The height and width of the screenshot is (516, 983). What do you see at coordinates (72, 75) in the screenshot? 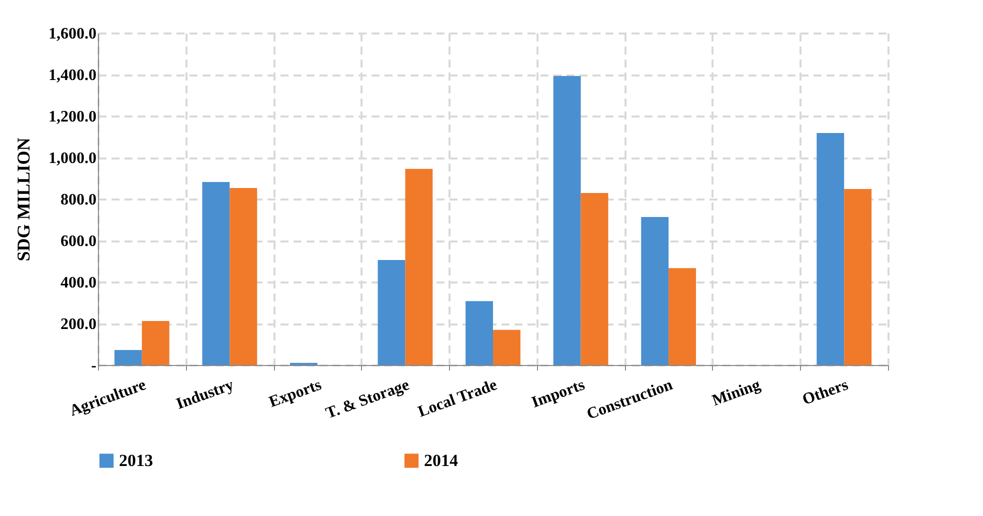
I see `y-tick-label: 1,400.0` at bounding box center [72, 75].